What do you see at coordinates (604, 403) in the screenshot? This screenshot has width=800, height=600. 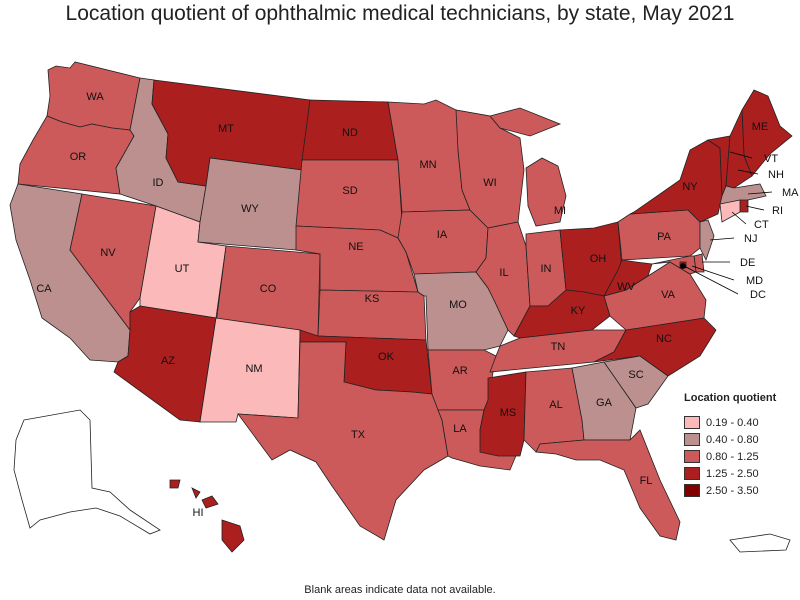 I see `state-label: GA` at bounding box center [604, 403].